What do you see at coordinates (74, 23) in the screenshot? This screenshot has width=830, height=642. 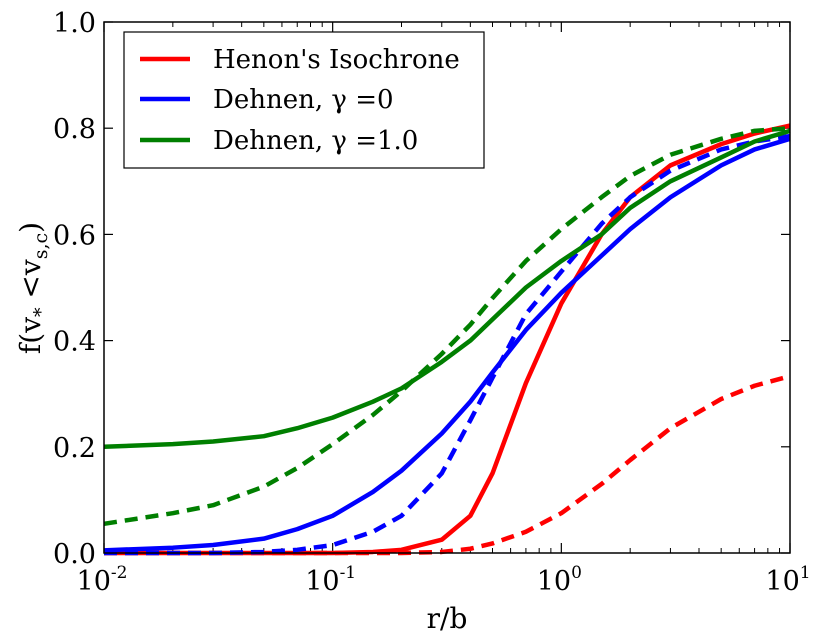 I see `y-tick-label-5: 1.0` at bounding box center [74, 23].